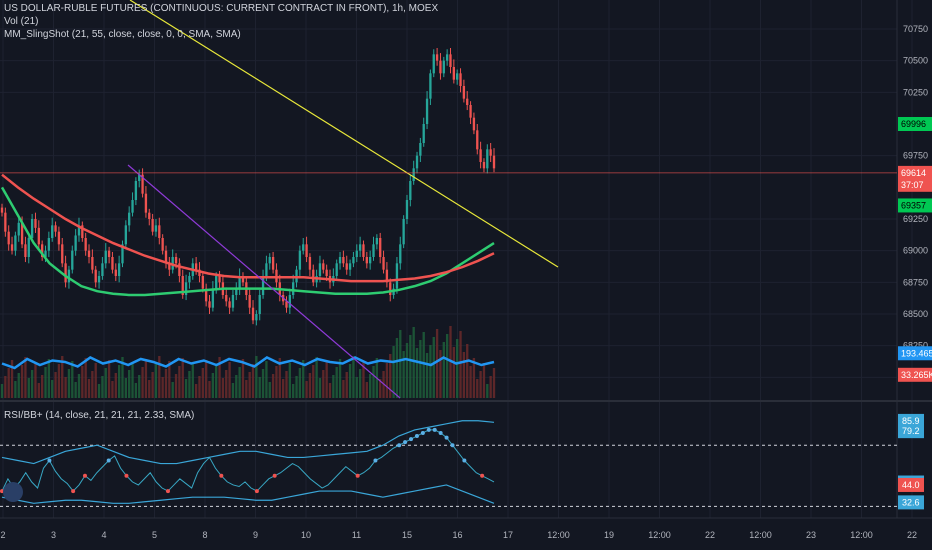  I want to click on moving-average-line, so click(247, 241).